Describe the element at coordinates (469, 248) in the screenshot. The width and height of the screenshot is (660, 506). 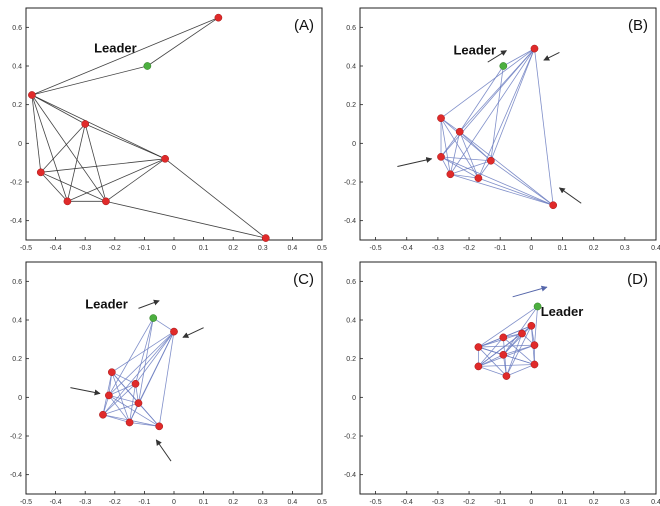
I see `x-tick-label: -0.2` at that location.